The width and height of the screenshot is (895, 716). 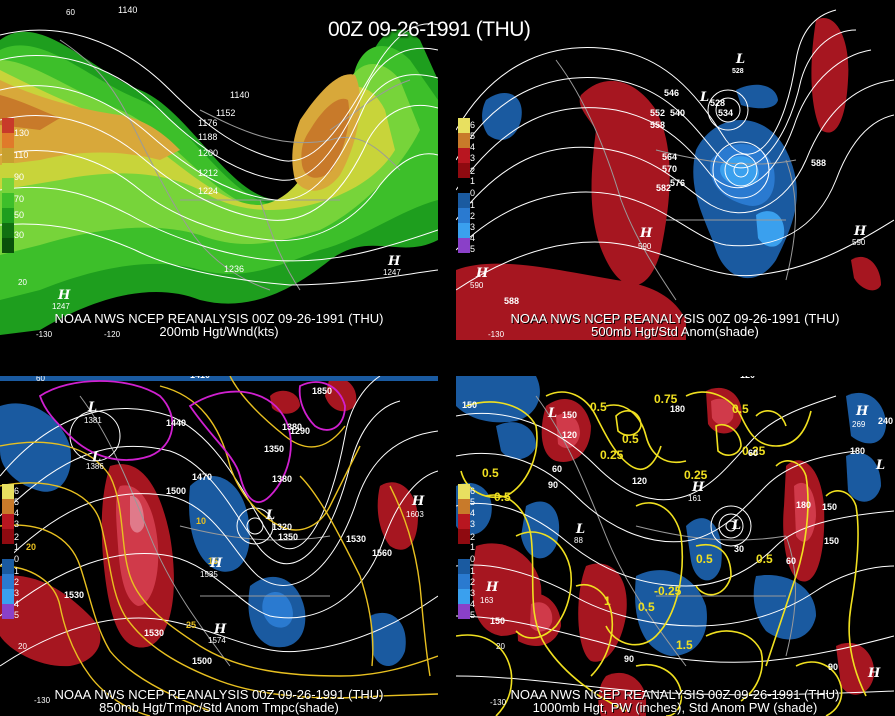 I want to click on contour-label: 1850, so click(x=322, y=391).